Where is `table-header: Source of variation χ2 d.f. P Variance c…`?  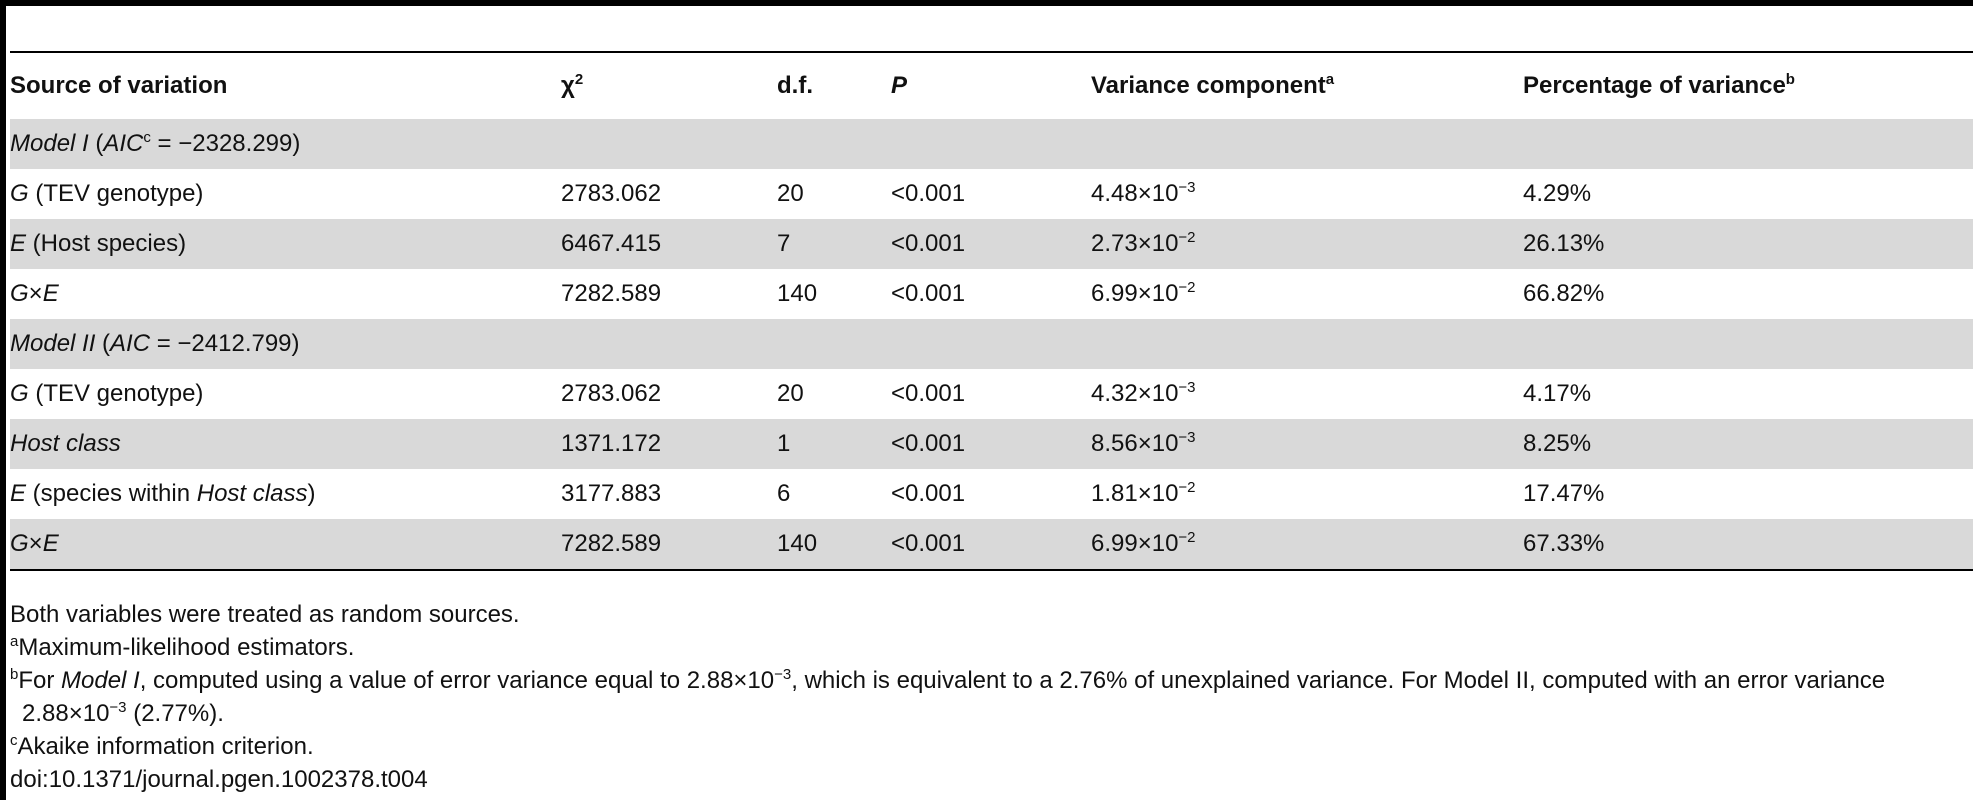 table-header: Source of variation χ2 d.f. P Variance c… is located at coordinates (991, 85).